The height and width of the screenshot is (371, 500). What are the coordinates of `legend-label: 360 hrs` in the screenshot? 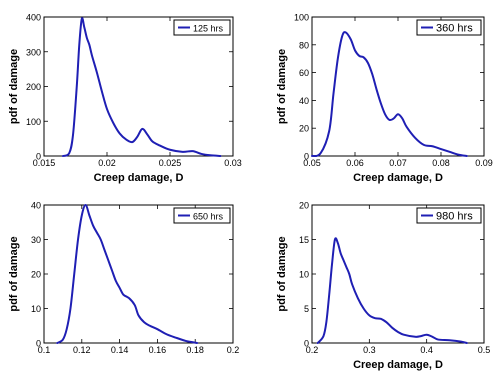 It's located at (454, 29).